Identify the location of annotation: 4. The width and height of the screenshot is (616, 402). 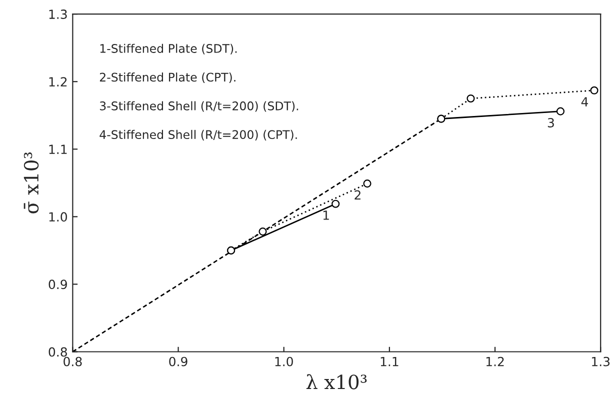
(584, 101).